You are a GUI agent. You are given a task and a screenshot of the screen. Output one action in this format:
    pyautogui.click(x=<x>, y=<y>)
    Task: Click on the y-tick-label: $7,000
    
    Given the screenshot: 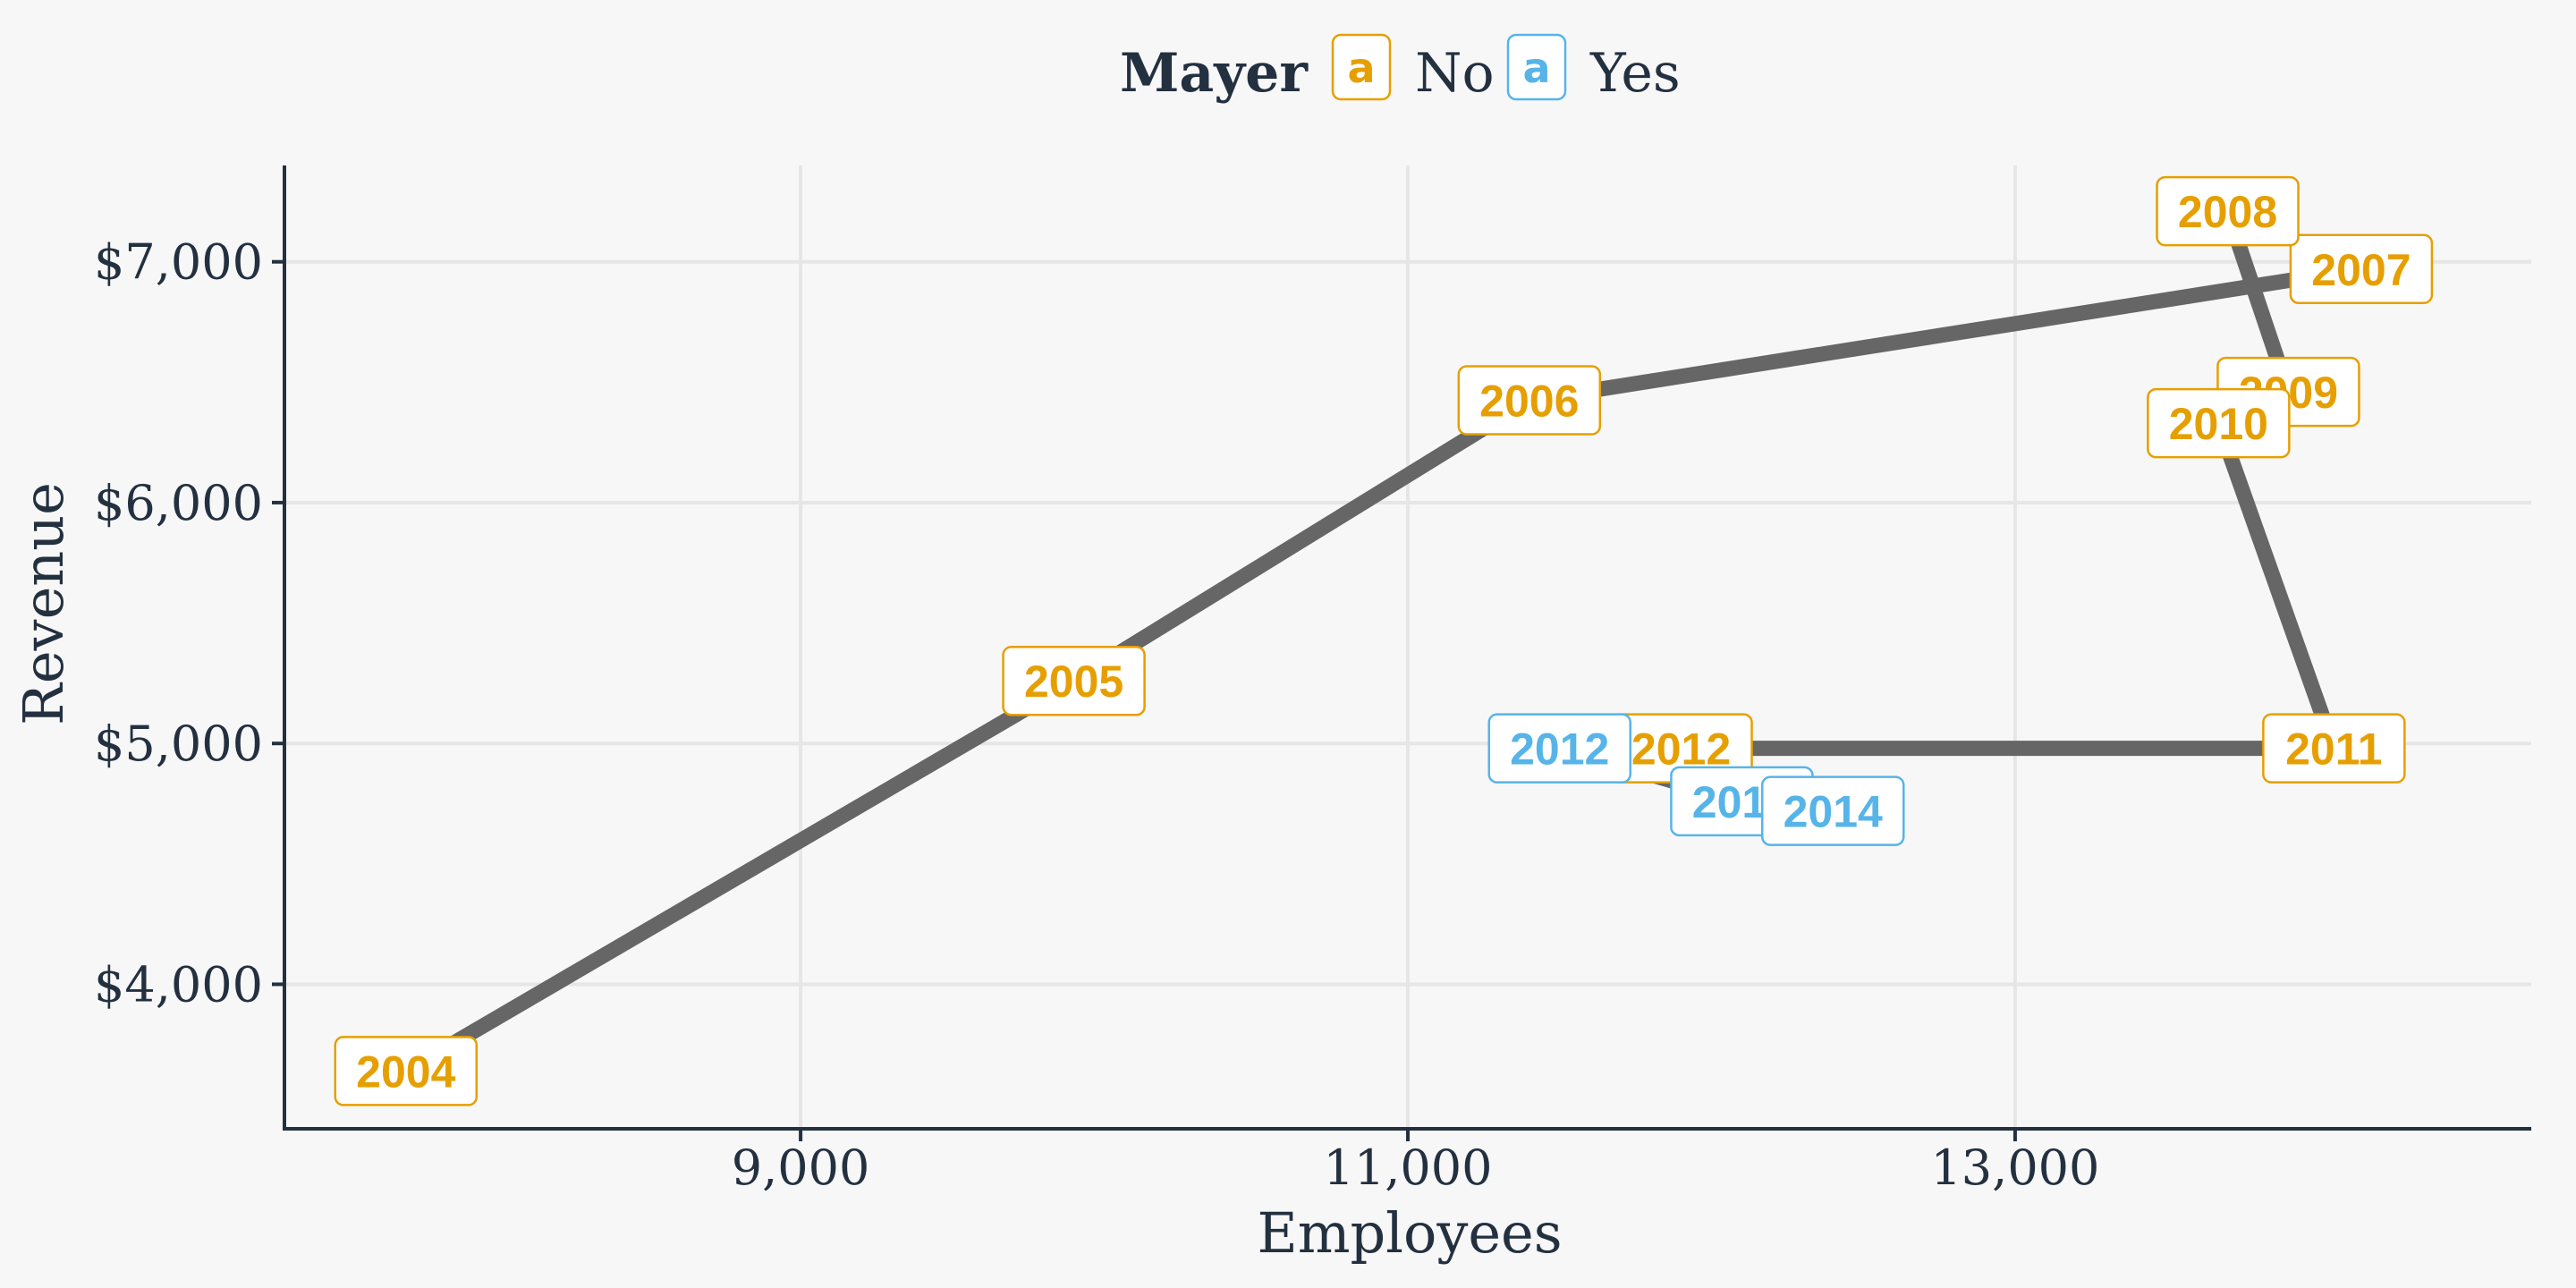 What is the action you would take?
    pyautogui.click(x=178, y=262)
    